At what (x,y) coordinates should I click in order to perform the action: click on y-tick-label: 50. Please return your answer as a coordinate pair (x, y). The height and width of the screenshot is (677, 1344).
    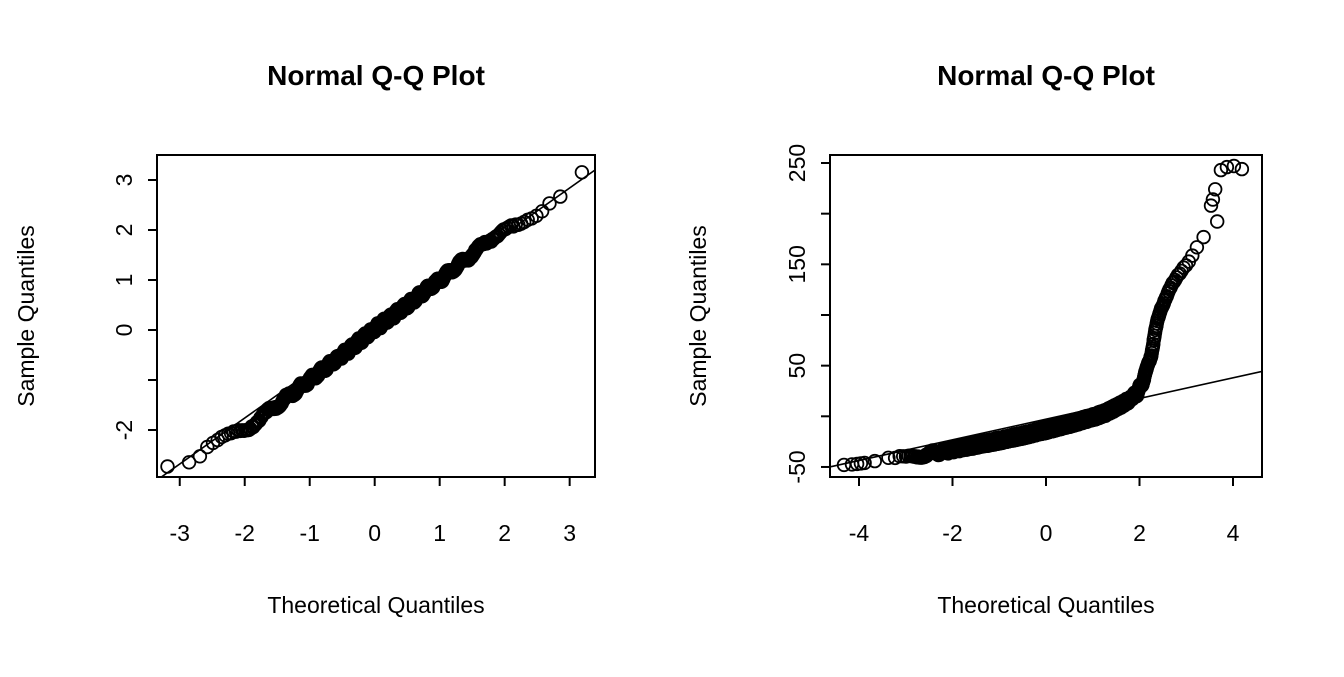
    Looking at the image, I should click on (797, 366).